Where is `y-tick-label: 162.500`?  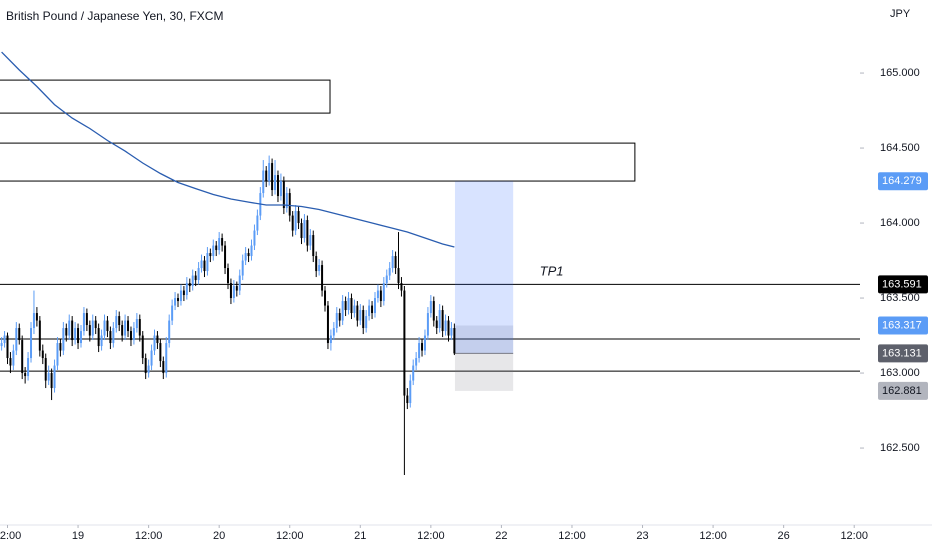 y-tick-label: 162.500 is located at coordinates (900, 448).